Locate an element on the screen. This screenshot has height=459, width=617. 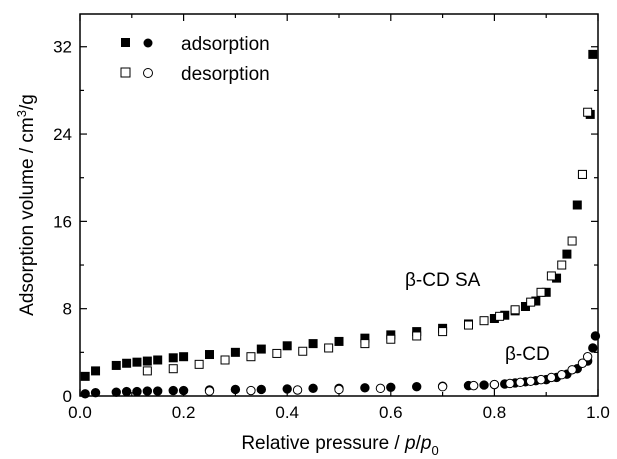
y-axis-title-sup: 3 is located at coordinates (21, 113).